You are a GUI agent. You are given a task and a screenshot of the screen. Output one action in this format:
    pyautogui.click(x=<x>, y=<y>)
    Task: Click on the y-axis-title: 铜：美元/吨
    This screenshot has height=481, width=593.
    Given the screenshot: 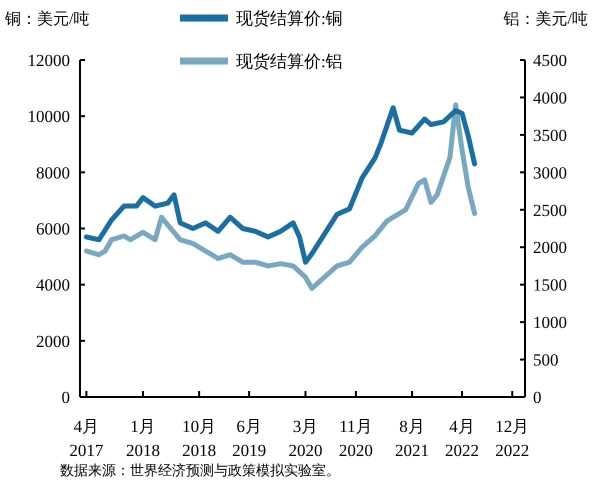 What is the action you would take?
    pyautogui.click(x=47, y=19)
    